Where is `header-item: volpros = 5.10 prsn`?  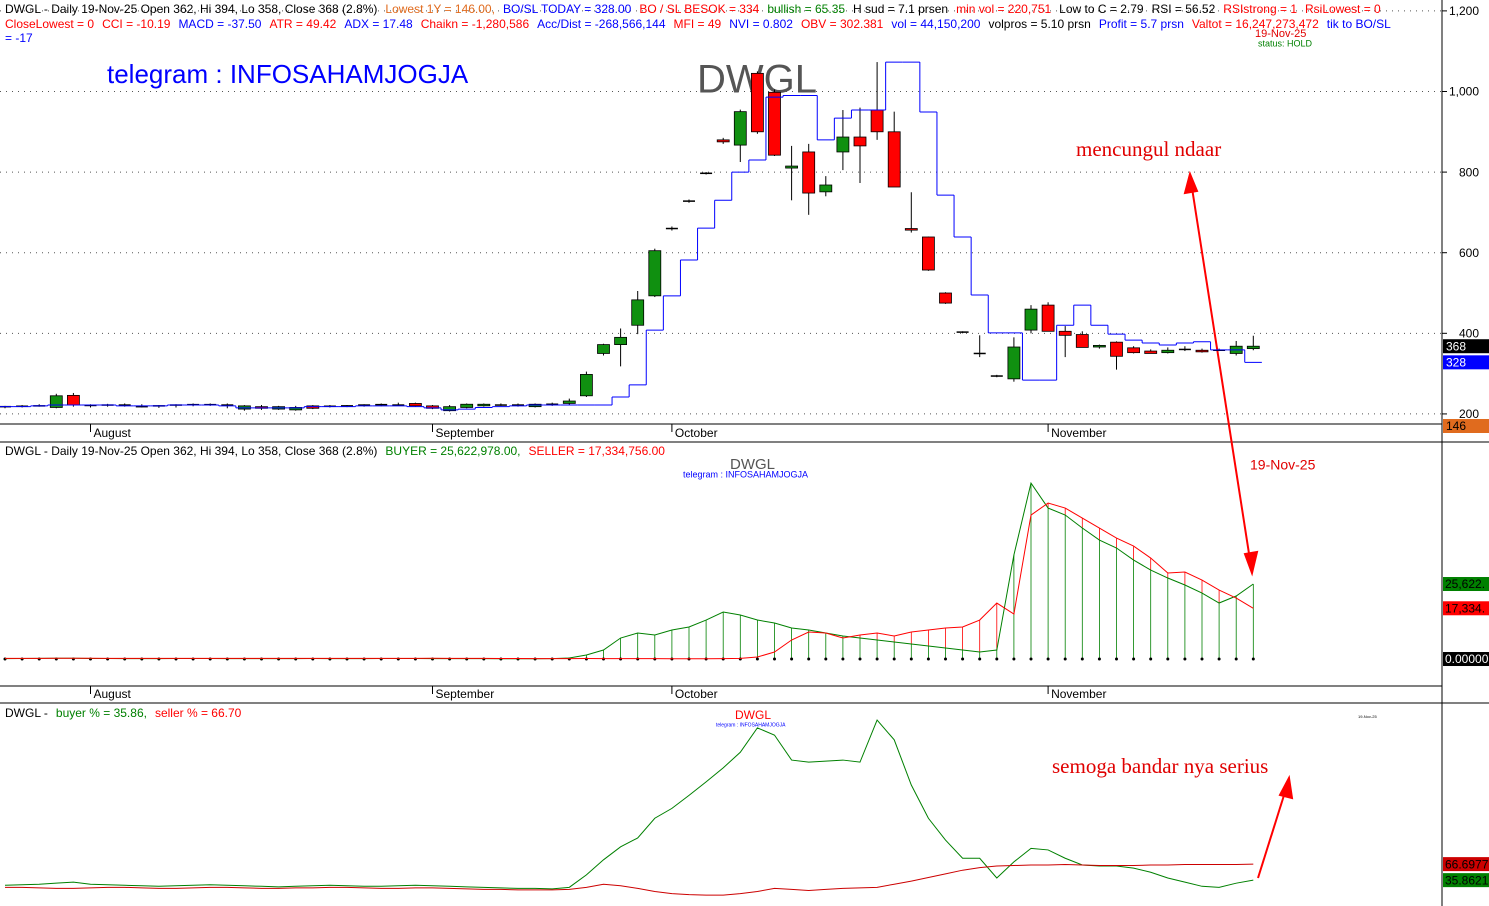 header-item: volpros = 5.10 prsn is located at coordinates (1039, 24).